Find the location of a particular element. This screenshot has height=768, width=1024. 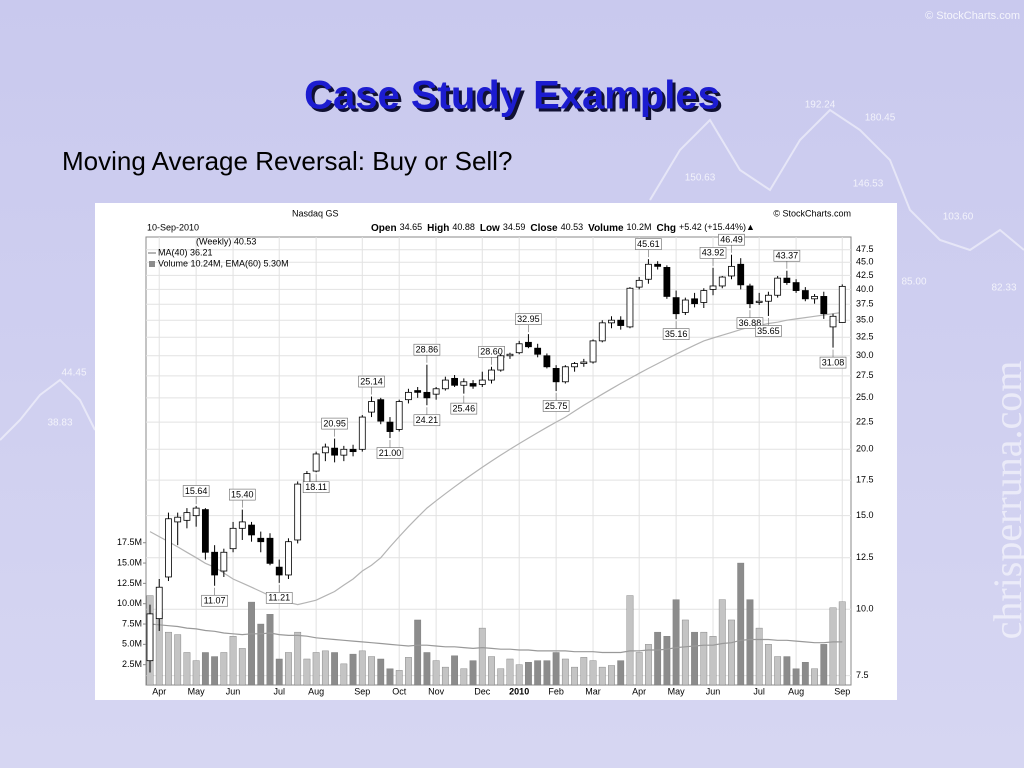

watermark-label: 103.60 is located at coordinates (958, 217).